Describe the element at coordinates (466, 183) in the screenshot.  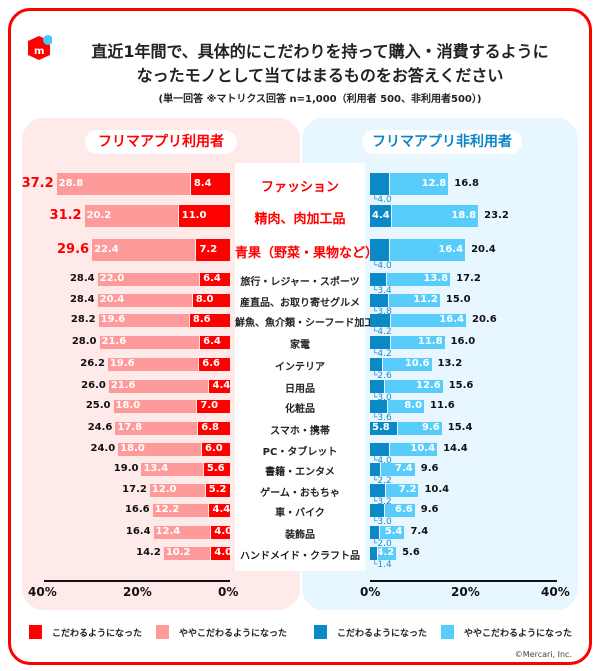
I see `nonuser-total-value: 16.8` at that location.